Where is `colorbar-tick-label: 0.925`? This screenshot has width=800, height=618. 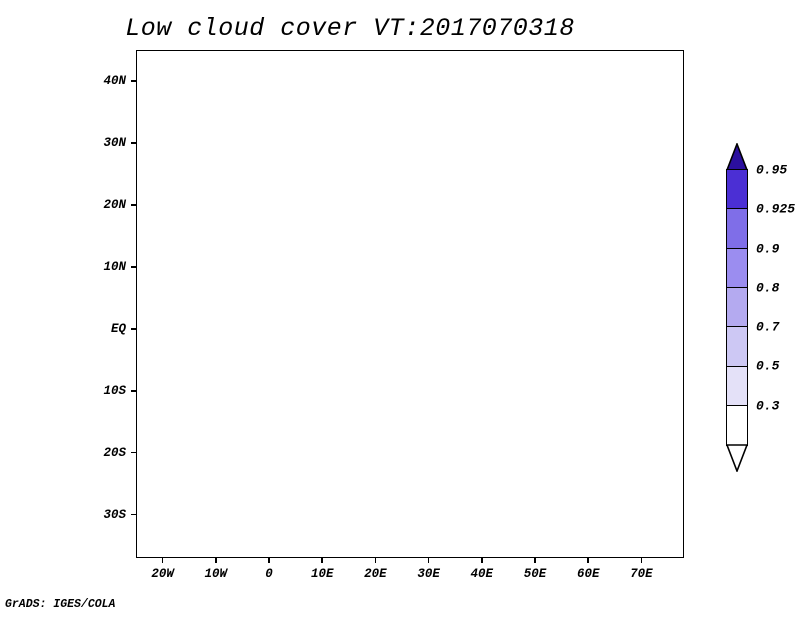 colorbar-tick-label: 0.925 is located at coordinates (776, 209).